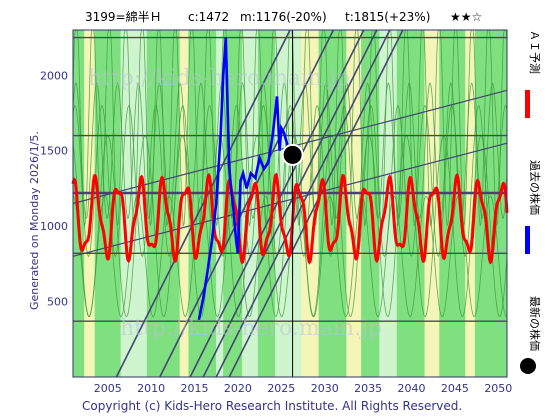  Describe the element at coordinates (455, 388) in the screenshot. I see `x-tick-2045: 2045` at that location.